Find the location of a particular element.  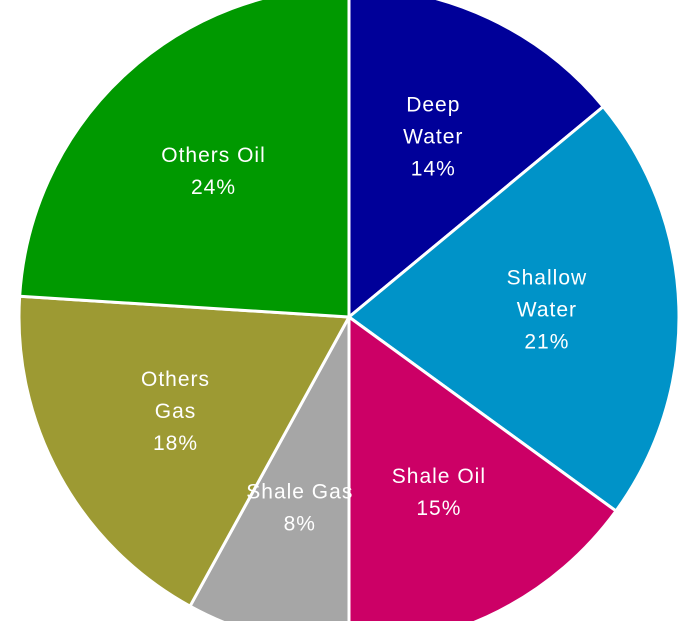

slice-percent-label: 14% is located at coordinates (433, 168).